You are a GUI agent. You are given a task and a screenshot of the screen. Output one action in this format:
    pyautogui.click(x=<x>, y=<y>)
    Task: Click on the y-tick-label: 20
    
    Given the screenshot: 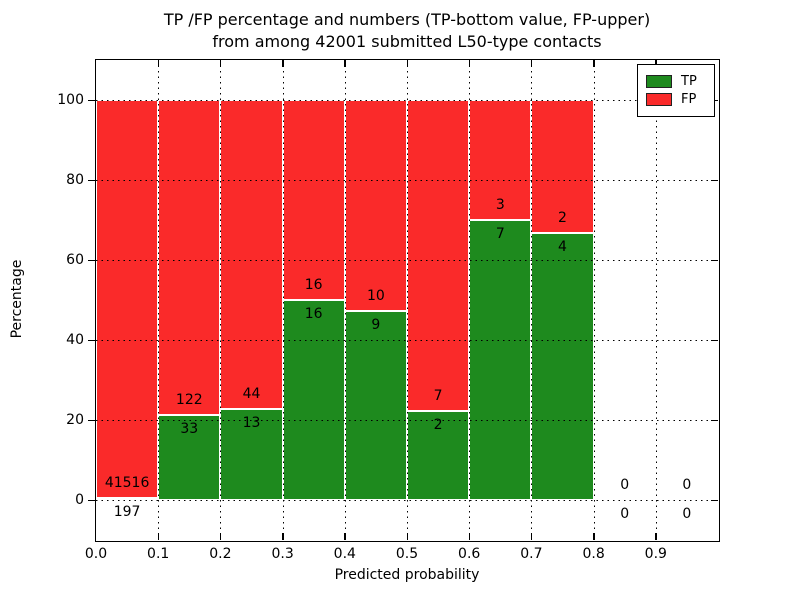 What is the action you would take?
    pyautogui.click(x=75, y=420)
    